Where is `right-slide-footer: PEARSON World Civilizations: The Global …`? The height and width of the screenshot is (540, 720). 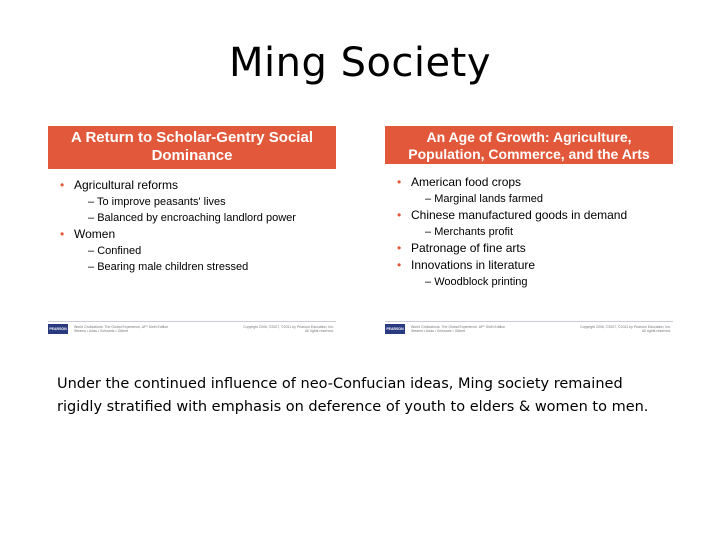 right-slide-footer: PEARSON World Civilizations: The Global … is located at coordinates (529, 328).